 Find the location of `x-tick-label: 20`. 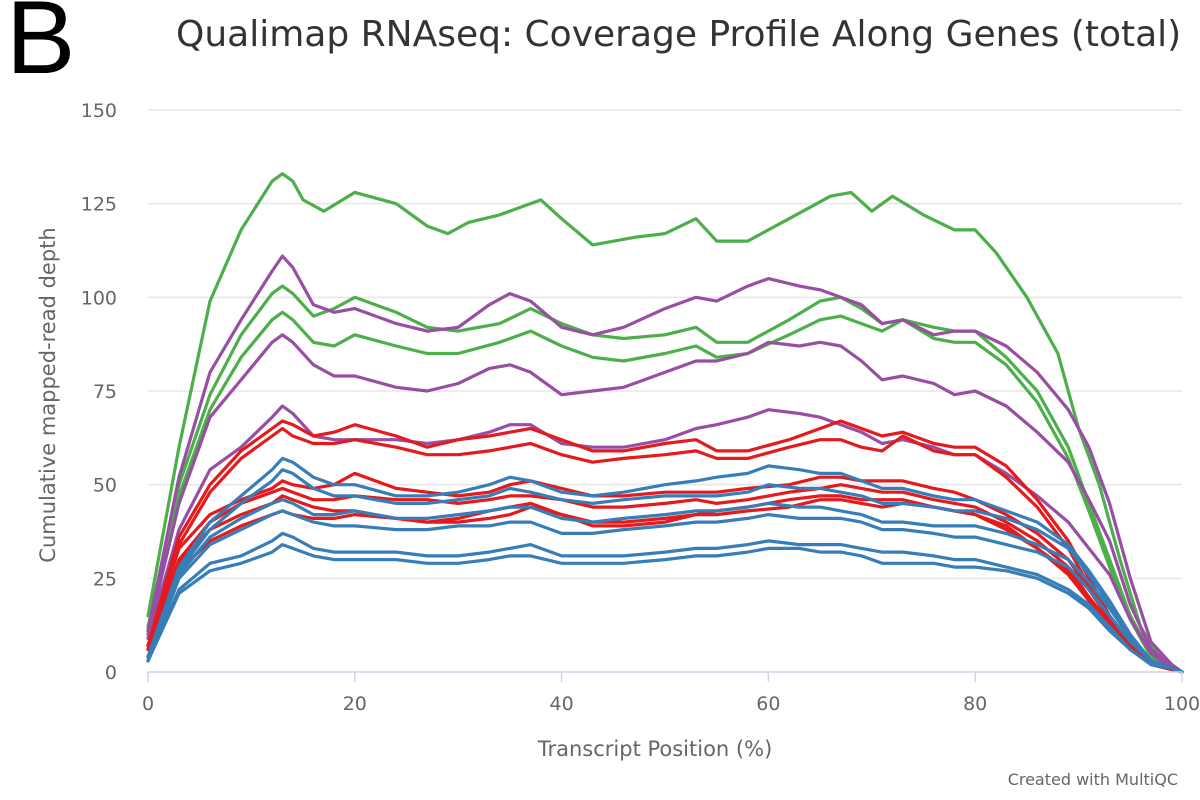

x-tick-label: 20 is located at coordinates (355, 704).